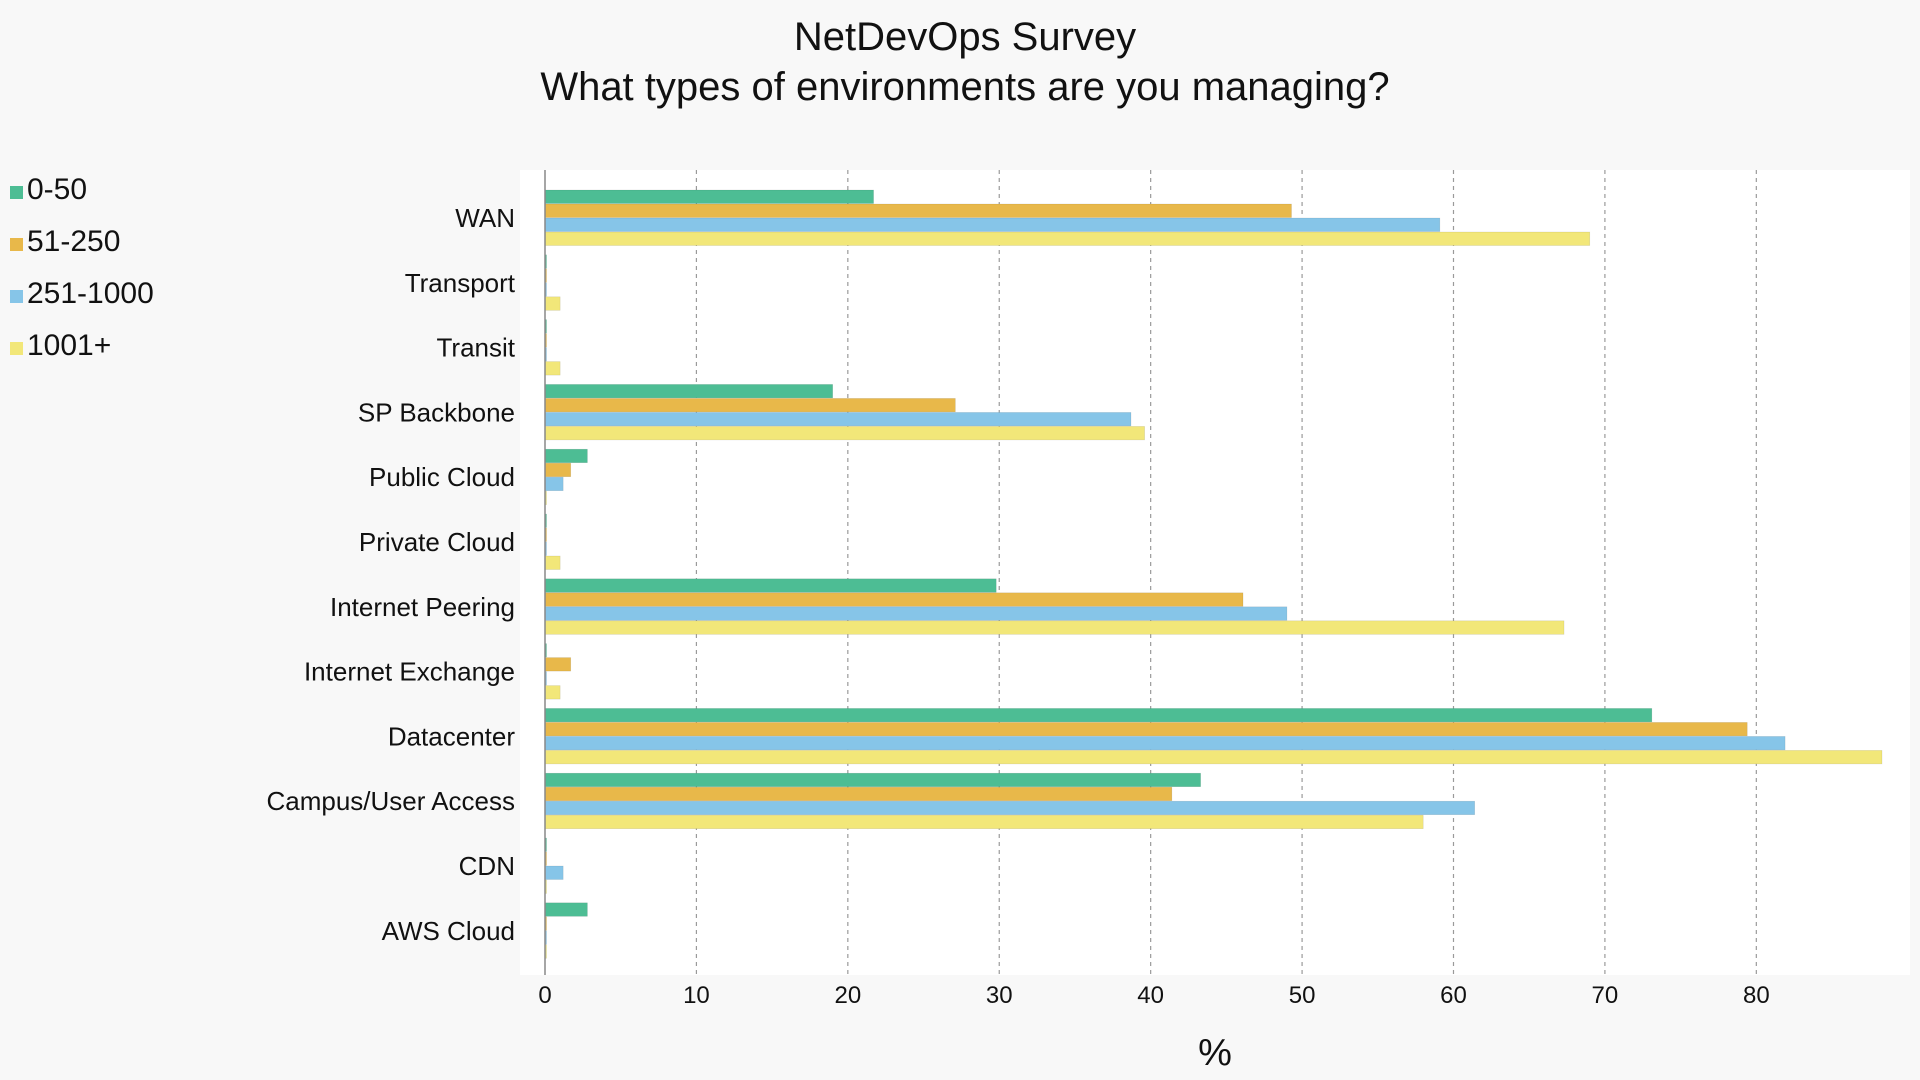  What do you see at coordinates (696, 995) in the screenshot?
I see `x-tick-label: 10` at bounding box center [696, 995].